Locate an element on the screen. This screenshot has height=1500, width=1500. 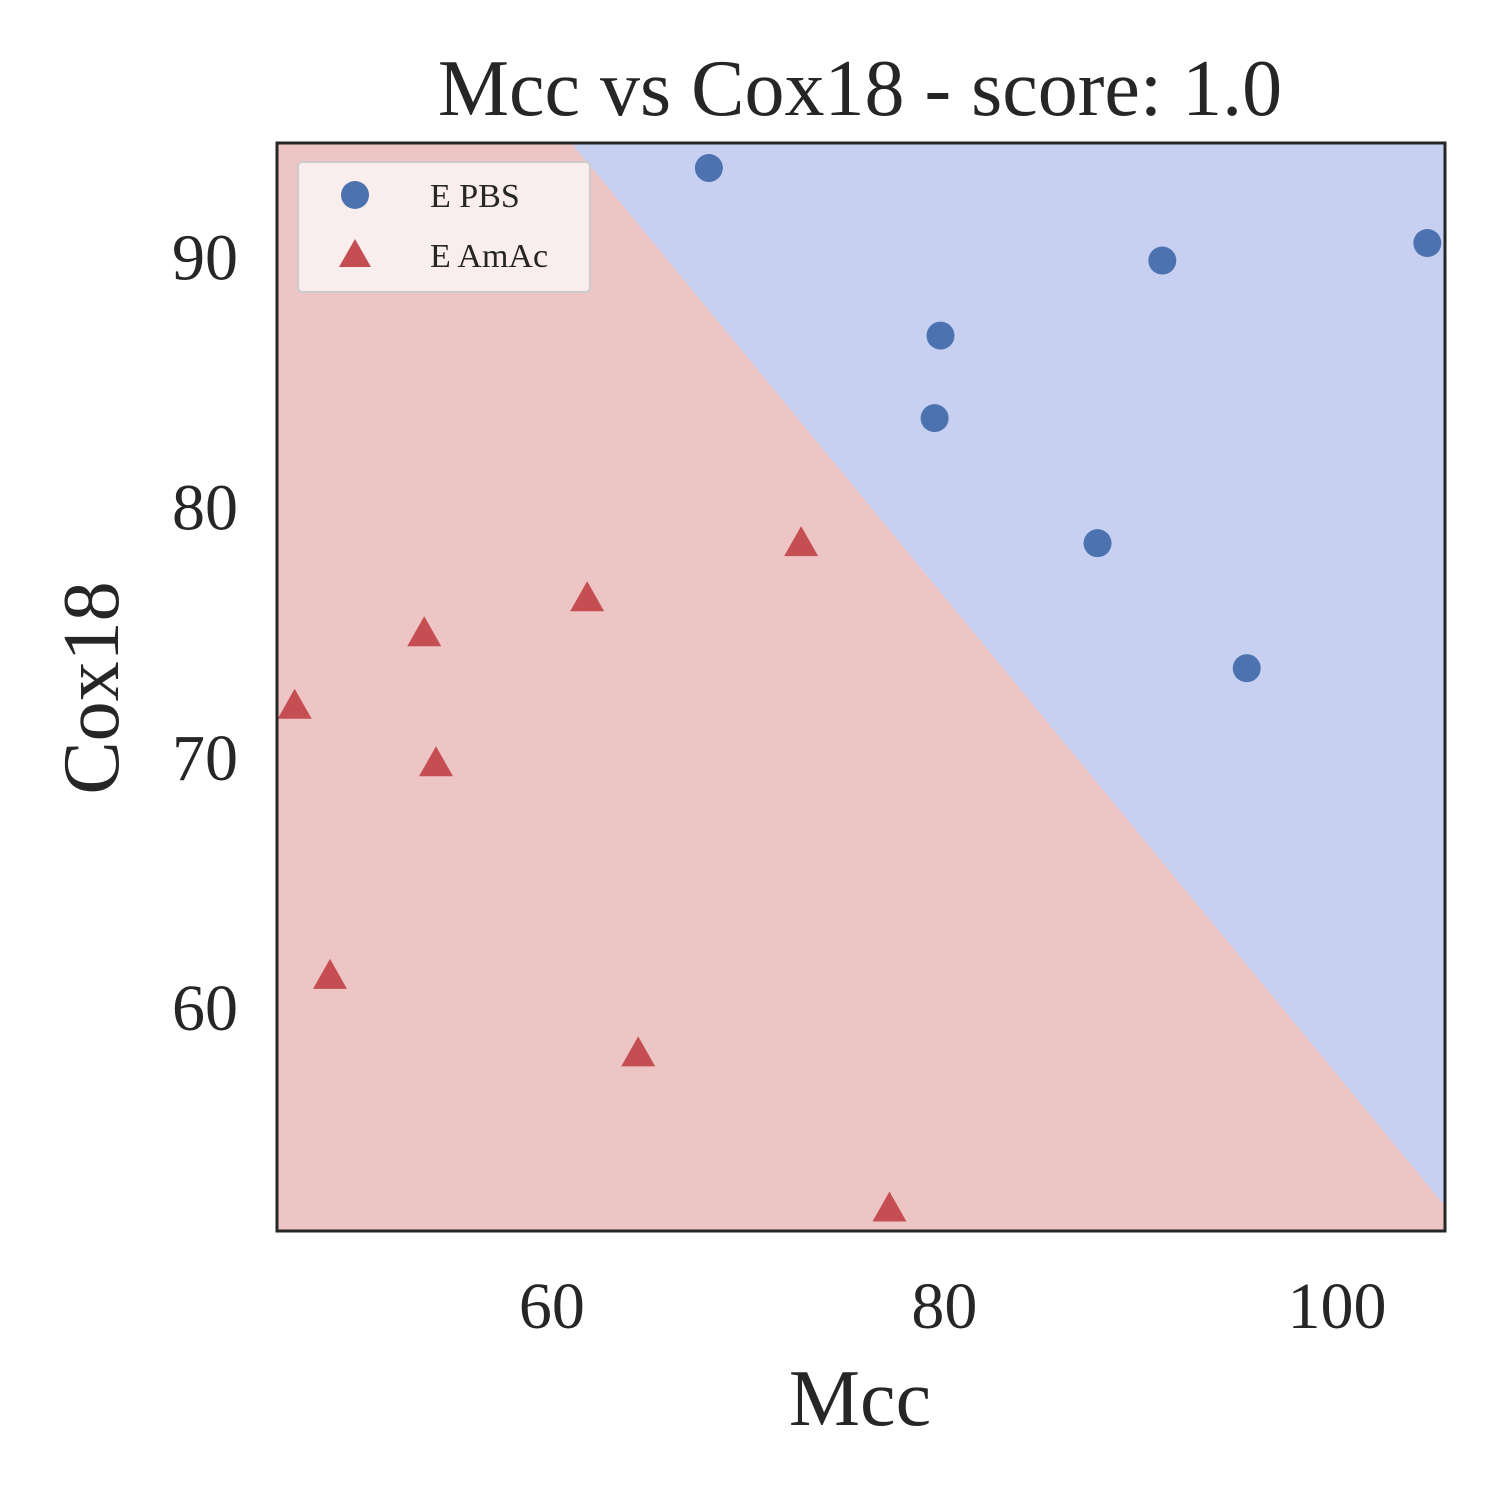
y-tick-label: 60 is located at coordinates (205, 1008).